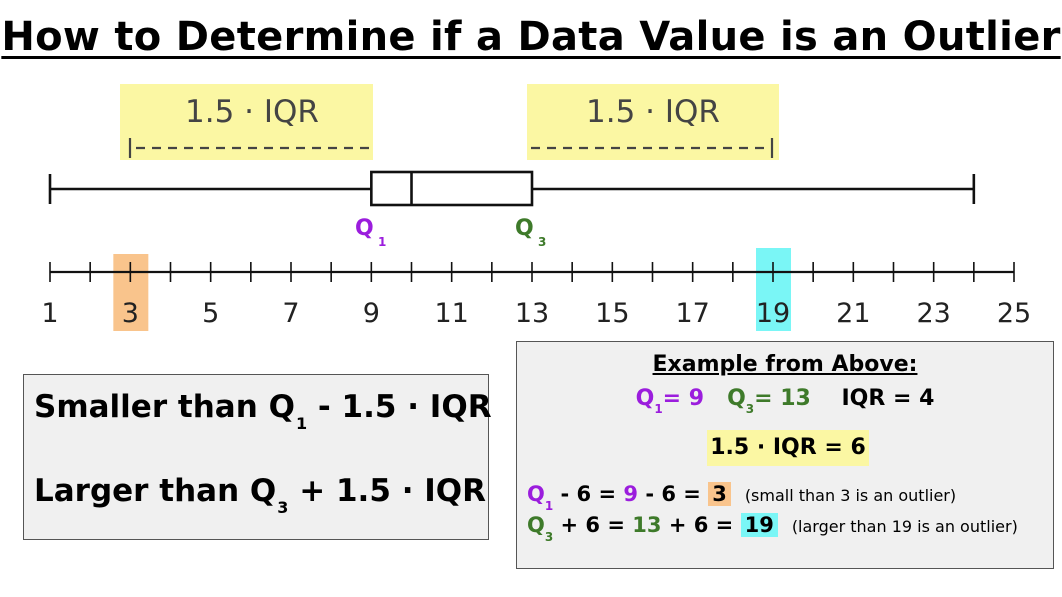 The image size is (1062, 597). I want to click on number-line: 1 3 5 7 9 11 13 15 17 19 21 23 25, so click(536, 289).